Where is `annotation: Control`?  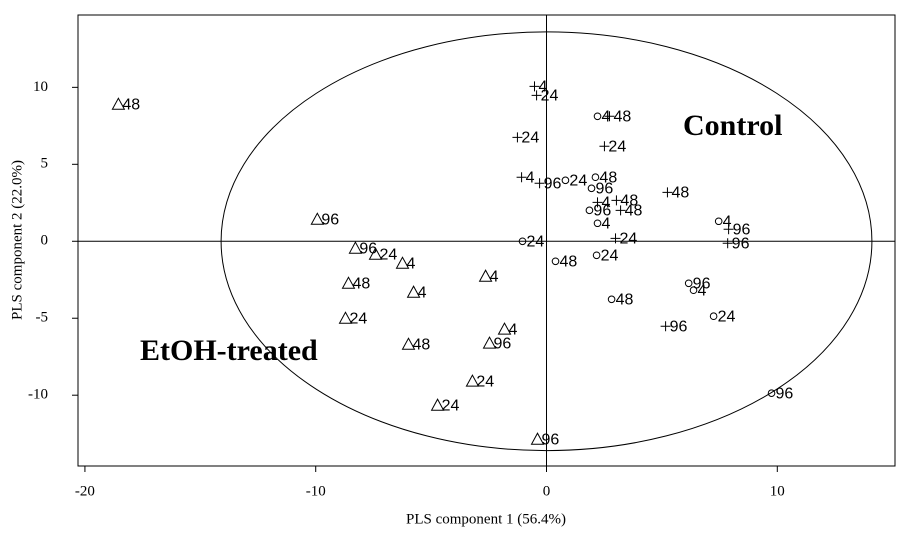 annotation: Control is located at coordinates (732, 125).